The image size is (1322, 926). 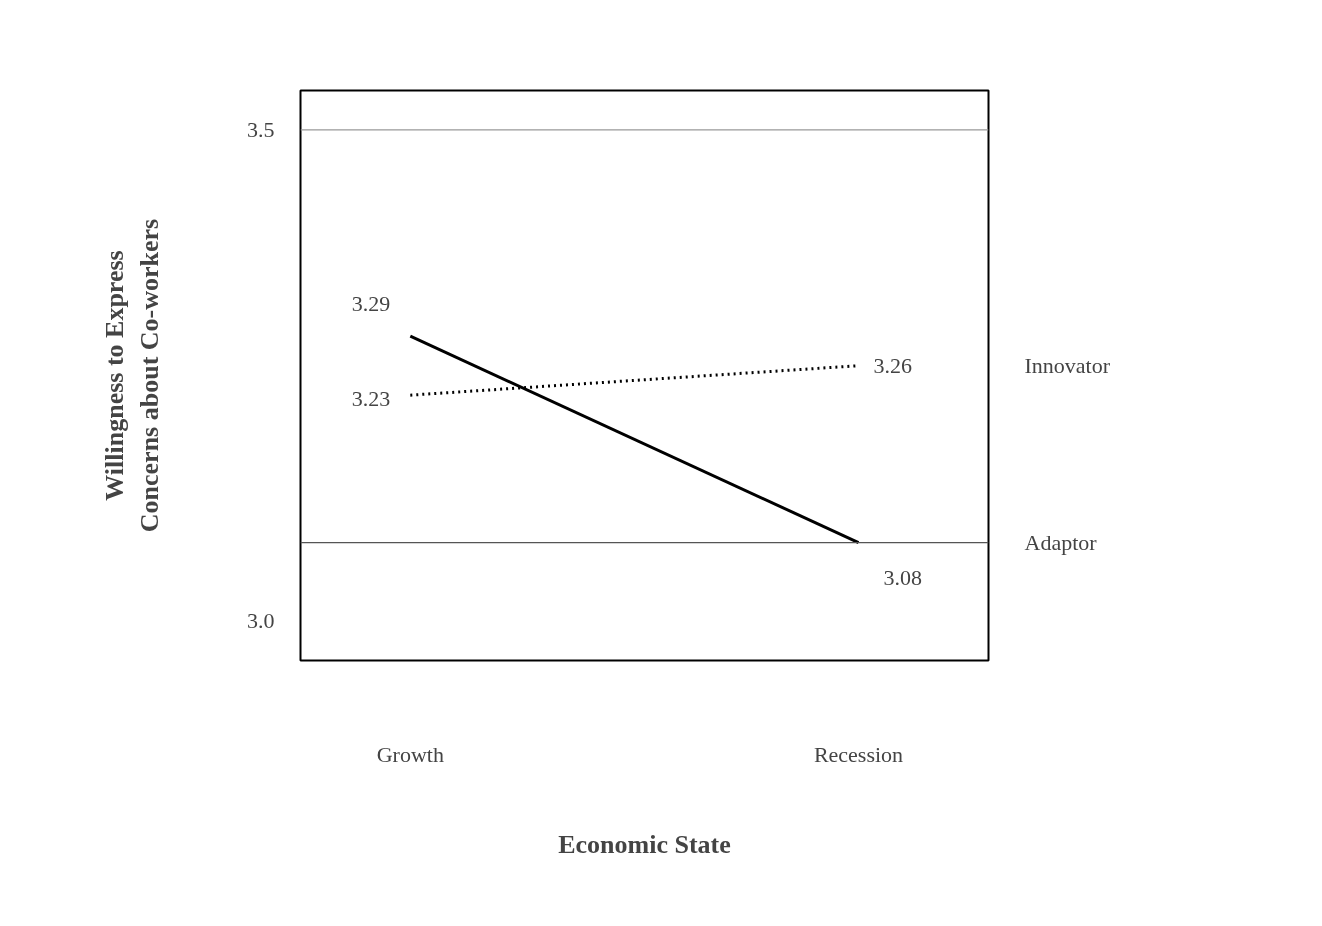 What do you see at coordinates (903, 577) in the screenshot?
I see `data-label: 3.08` at bounding box center [903, 577].